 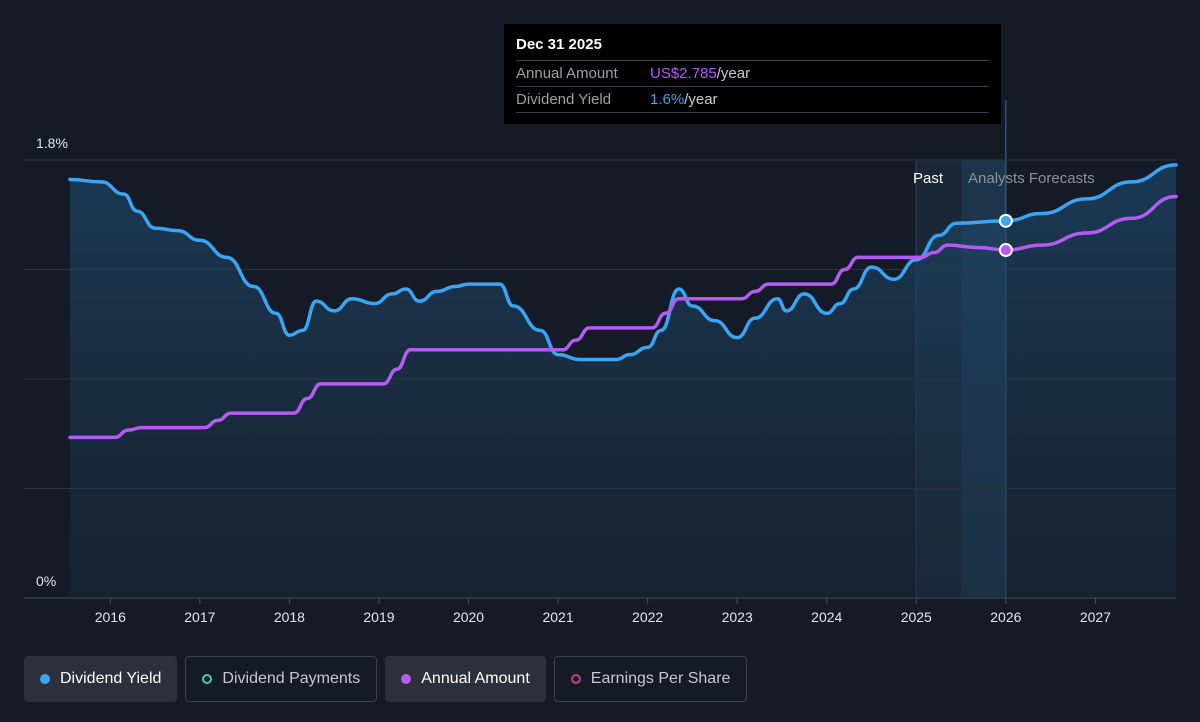 What do you see at coordinates (752, 99) in the screenshot?
I see `tooltip-row-dividend-yield: Dividend Yield 1.6% /year` at bounding box center [752, 99].